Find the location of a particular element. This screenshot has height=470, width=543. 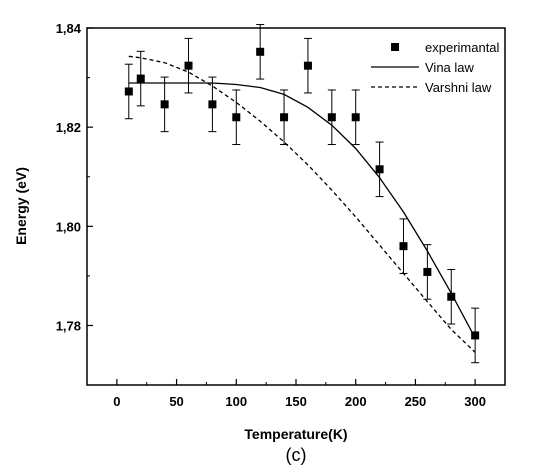

x-axis: 0 50 100 150 200 250 300 is located at coordinates (296, 394).